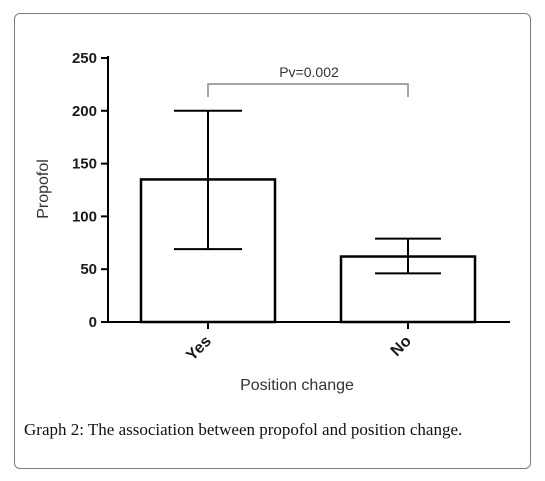  I want to click on y-tick-label: 0, so click(93, 322).